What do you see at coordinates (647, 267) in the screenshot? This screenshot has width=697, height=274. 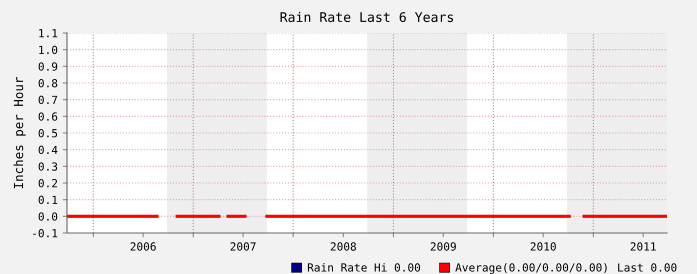 I see `text: Last 0.00` at bounding box center [647, 267].